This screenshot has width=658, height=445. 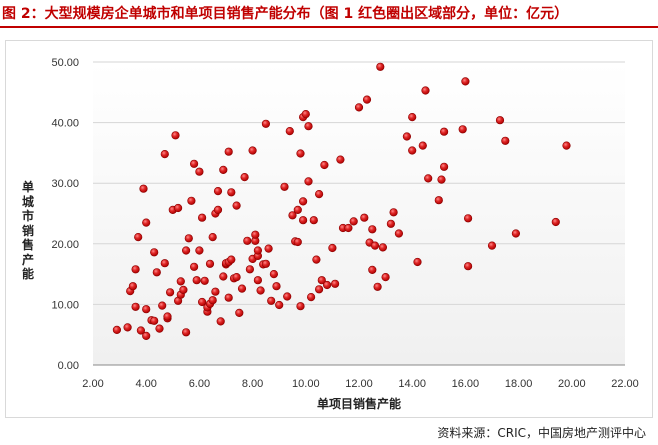 I want to click on y-tick-label: 0.00, so click(x=68, y=366).